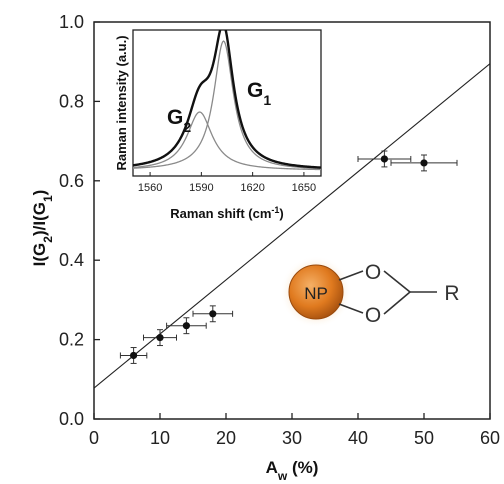  I want to click on inset-x-tick-label: 1650, so click(304, 188).